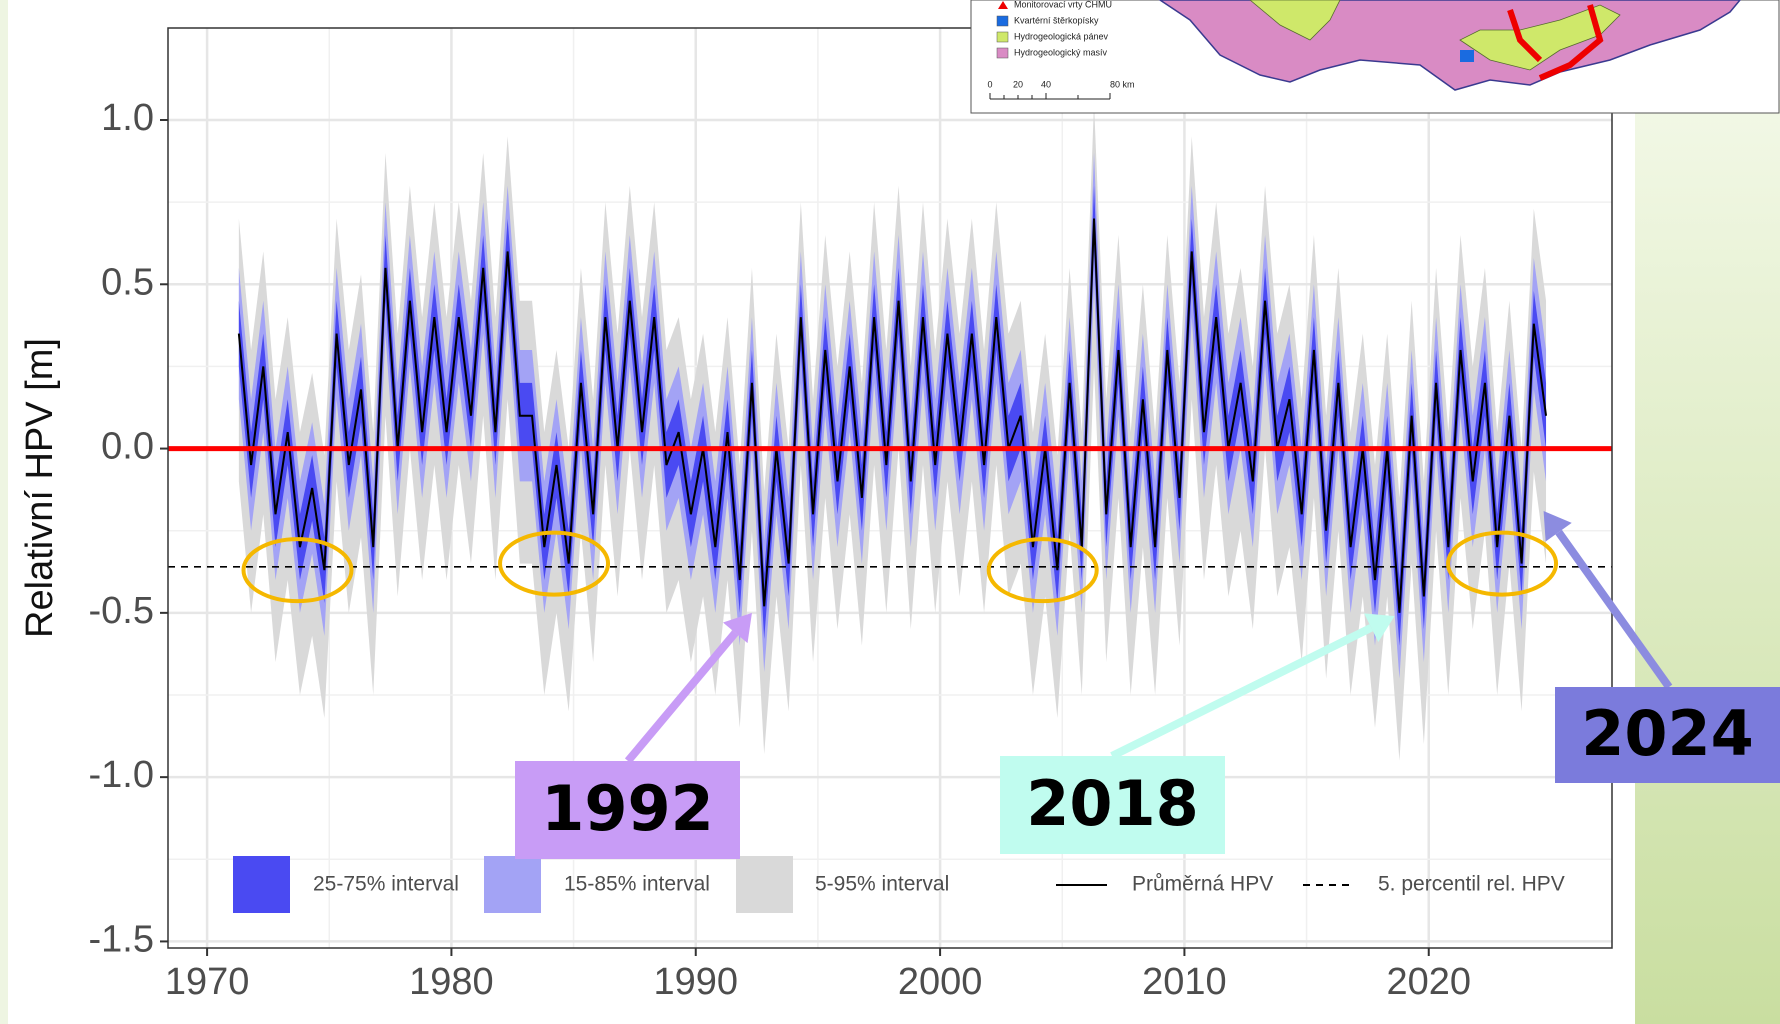 The width and height of the screenshot is (1780, 1024). Describe the element at coordinates (1471, 884) in the screenshot. I see `legend-label: 5. percentil rel. HPV` at that location.